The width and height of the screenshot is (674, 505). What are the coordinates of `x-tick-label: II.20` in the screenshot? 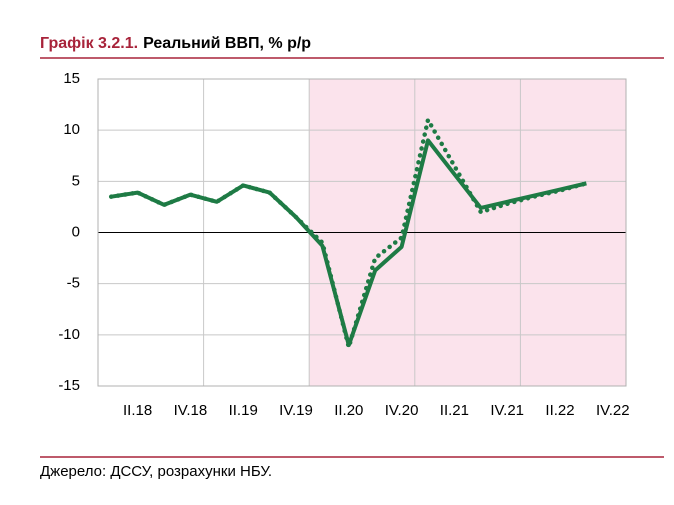 It's located at (348, 410).